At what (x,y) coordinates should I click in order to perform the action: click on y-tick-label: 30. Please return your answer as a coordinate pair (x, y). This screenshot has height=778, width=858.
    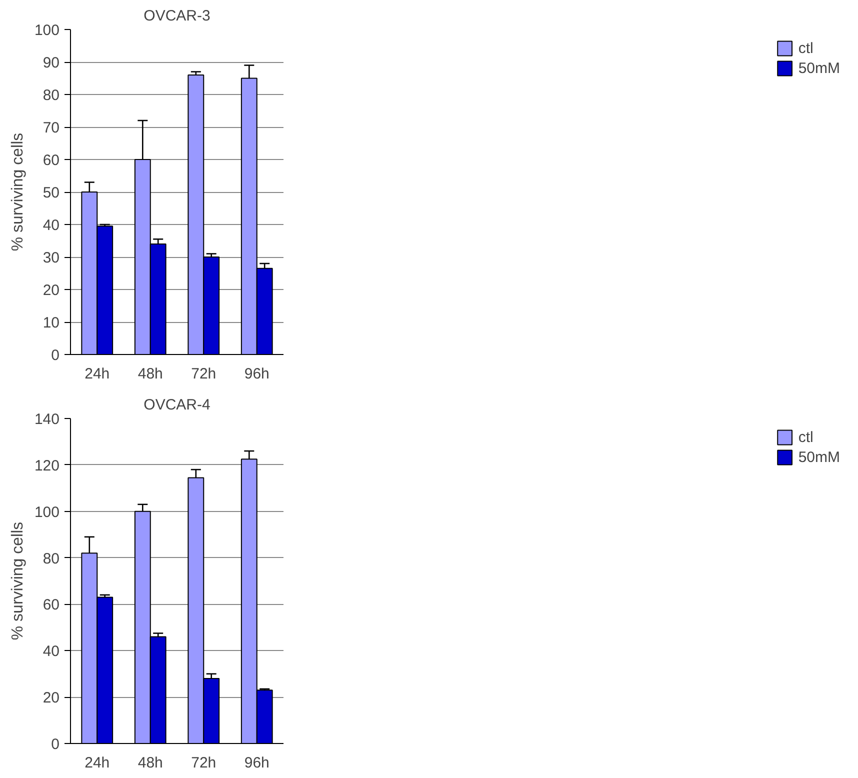
    Looking at the image, I should click on (51, 258).